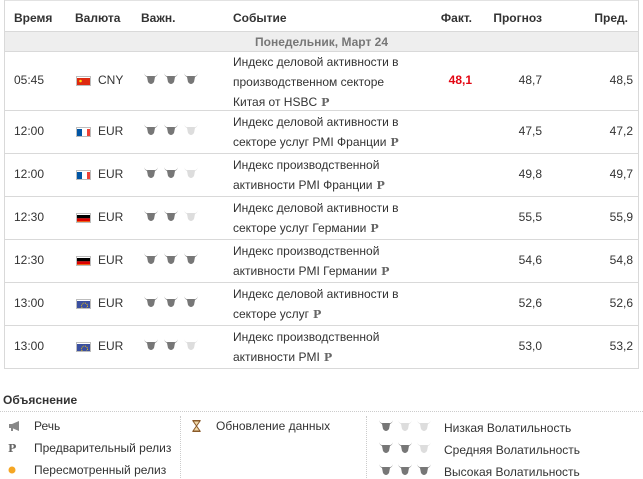  I want to click on header-currency: Валюта, so click(98, 18).